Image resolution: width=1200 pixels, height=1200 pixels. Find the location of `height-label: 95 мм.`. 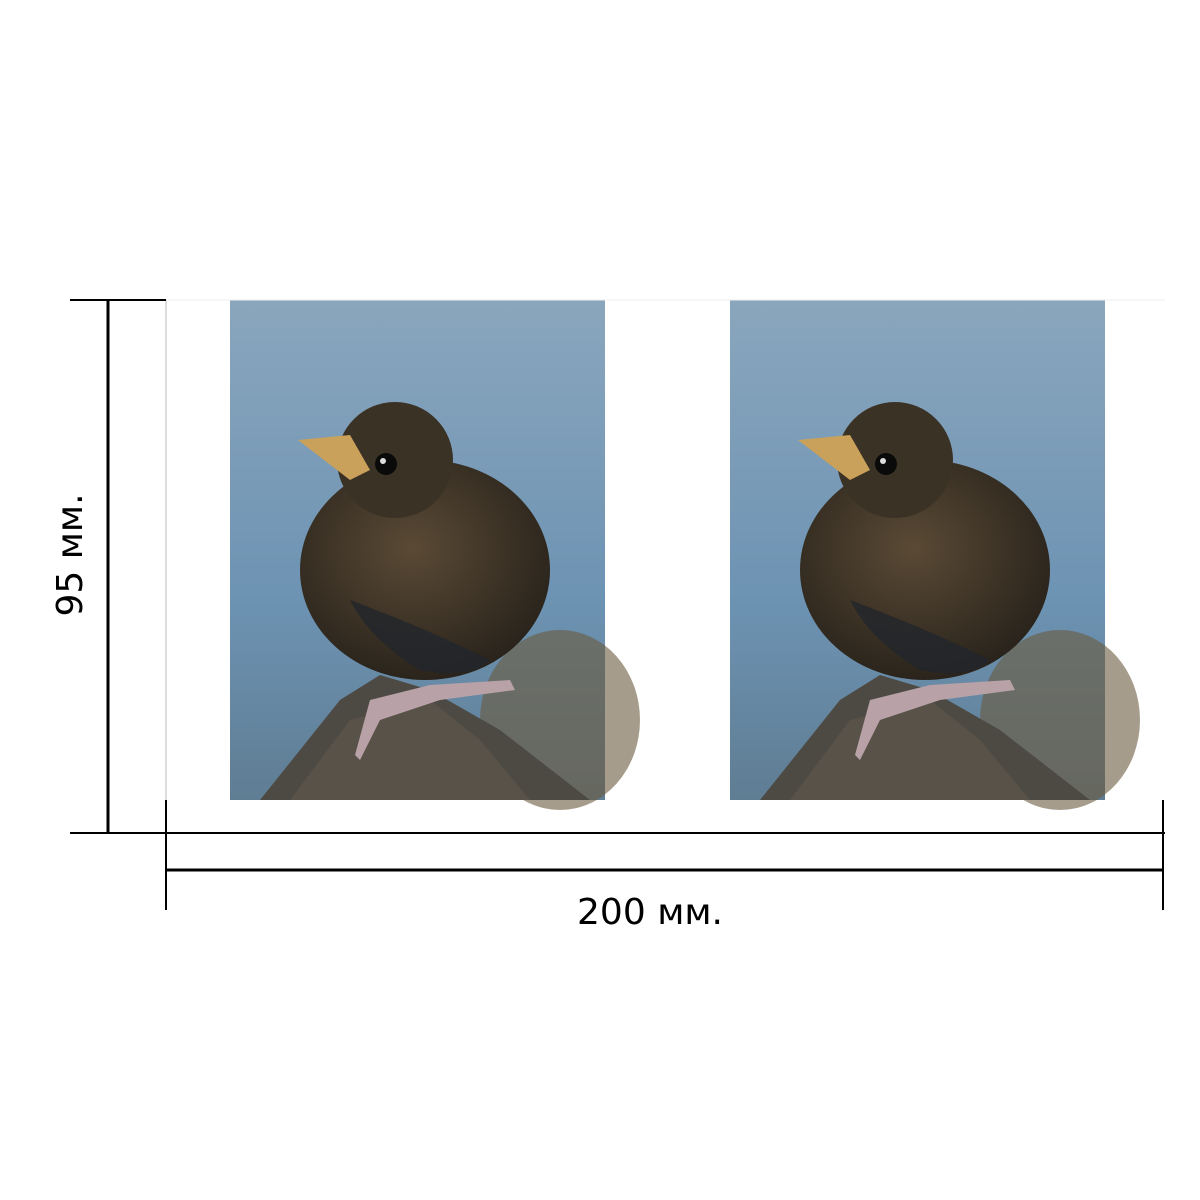

height-label: 95 мм. is located at coordinates (70, 554).